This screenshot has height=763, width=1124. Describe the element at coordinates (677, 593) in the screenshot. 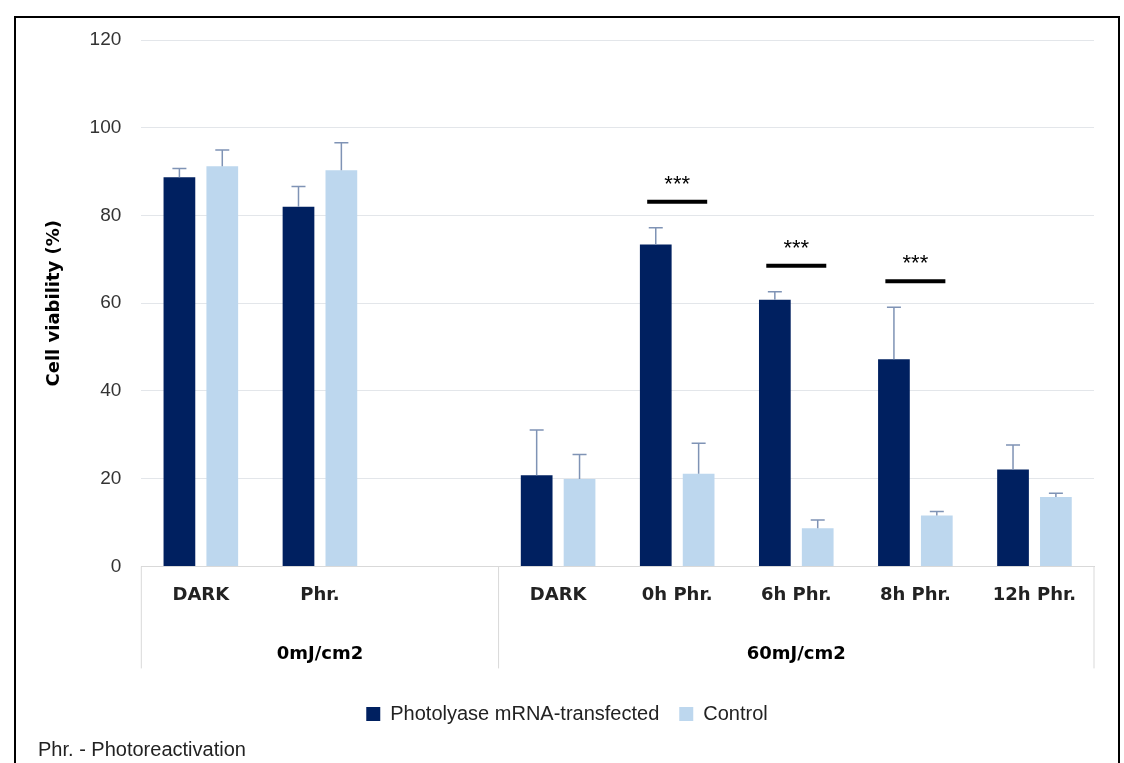

I see `x-tick-label: 0h Phr.` at that location.